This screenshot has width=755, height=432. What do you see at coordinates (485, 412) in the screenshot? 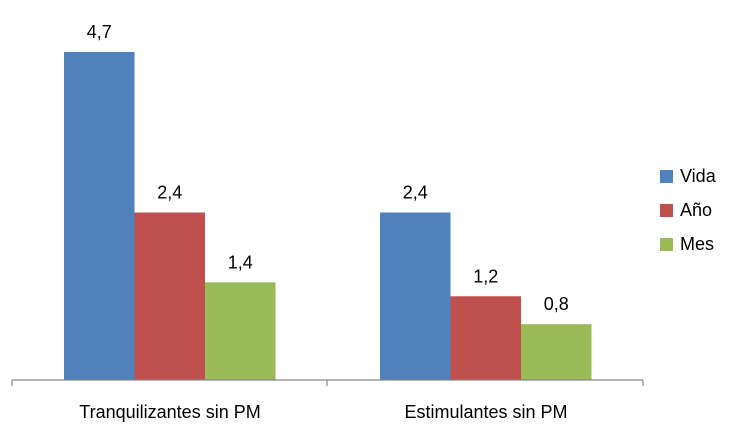
I see `x-tick-label: Estimulantes sin PM` at bounding box center [485, 412].